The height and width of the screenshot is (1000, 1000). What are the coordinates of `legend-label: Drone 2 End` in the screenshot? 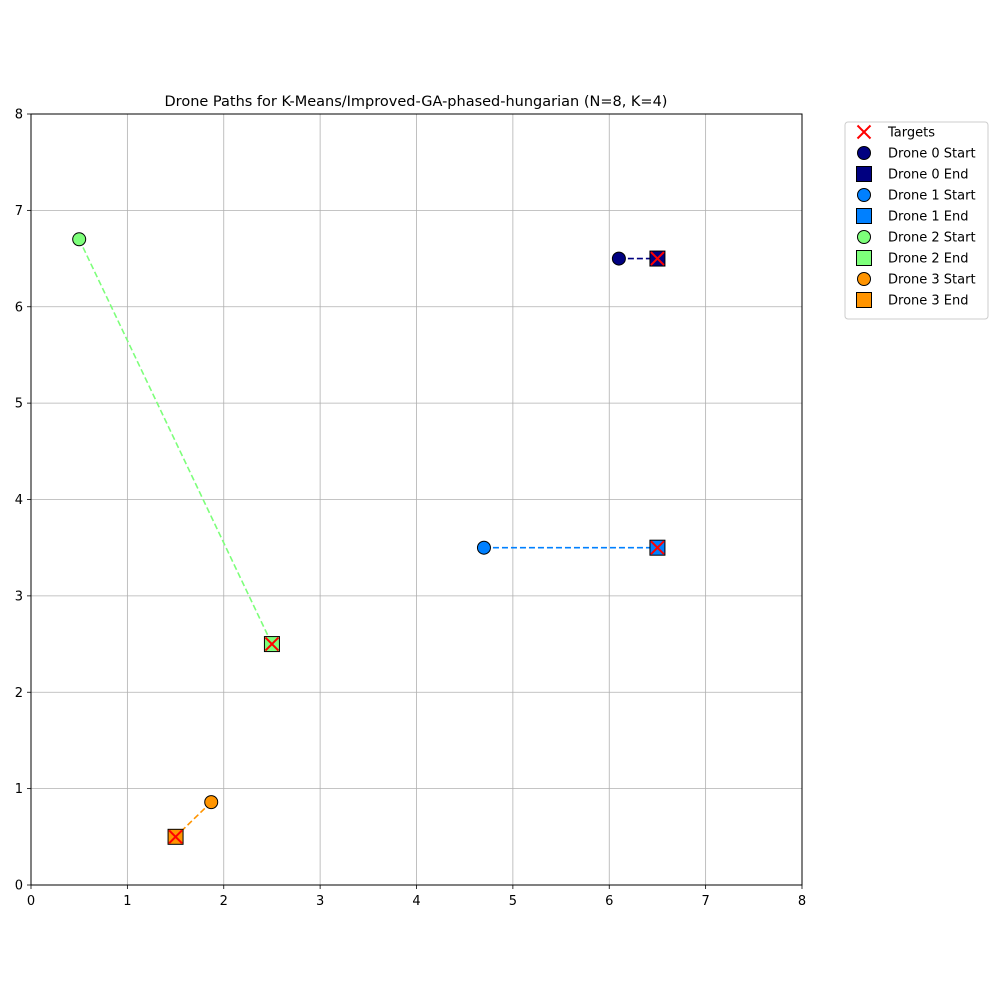 It's located at (928, 259).